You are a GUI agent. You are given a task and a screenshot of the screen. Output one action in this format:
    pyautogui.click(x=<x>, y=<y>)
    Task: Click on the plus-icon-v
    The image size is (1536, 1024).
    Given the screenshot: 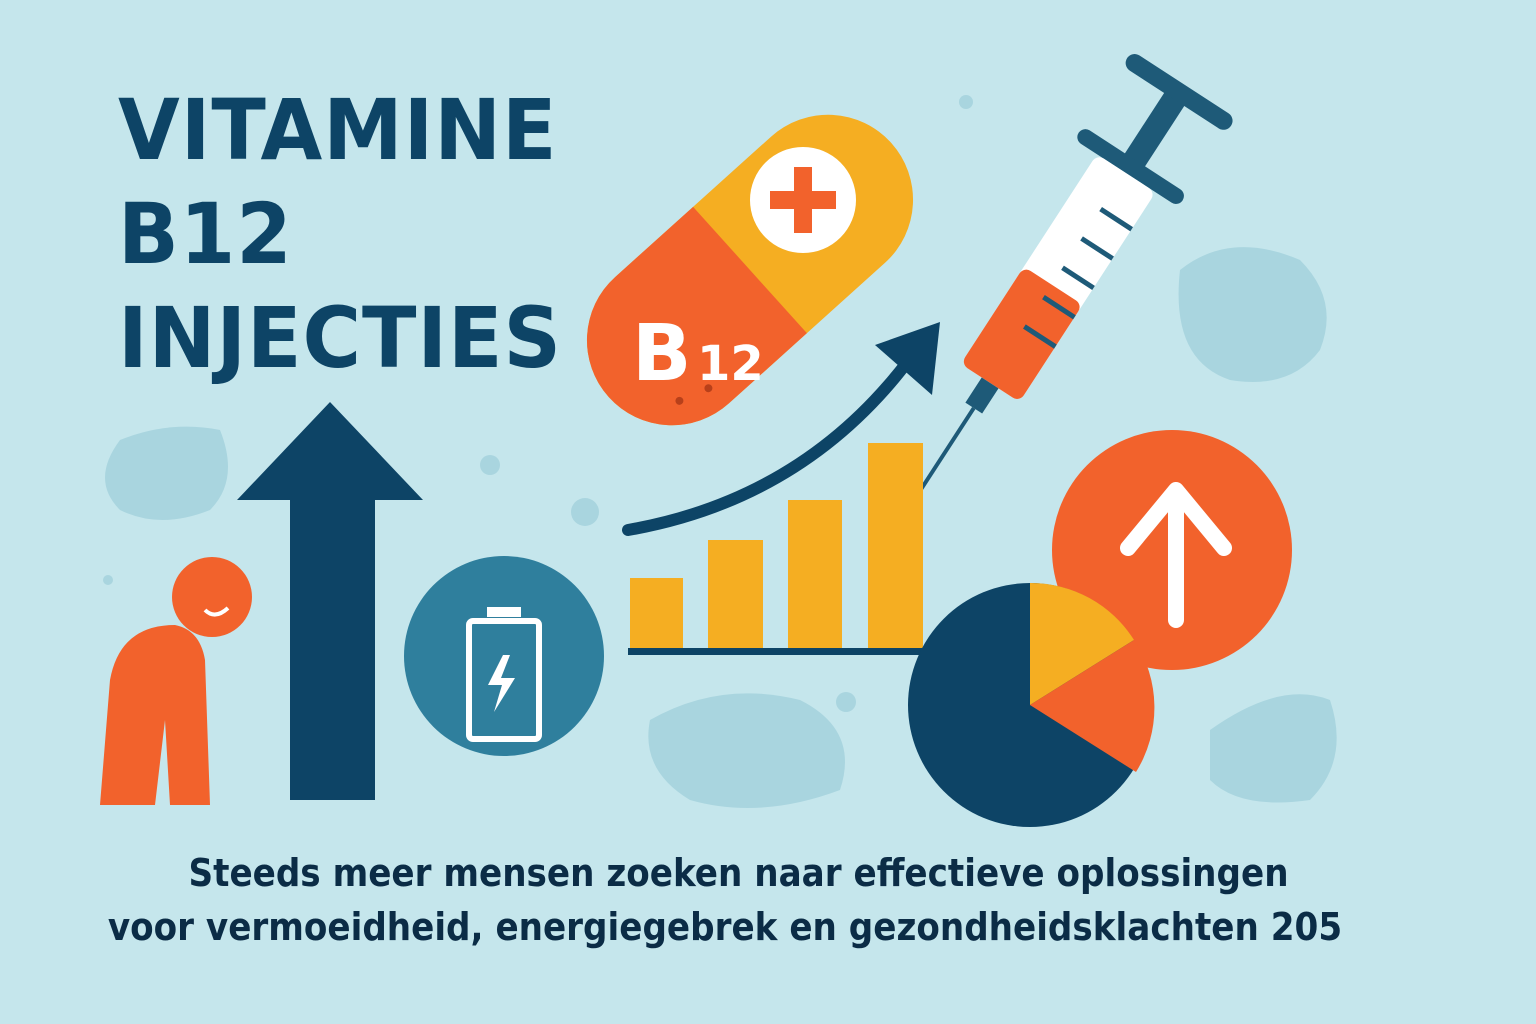 What is the action you would take?
    pyautogui.click(x=803, y=200)
    